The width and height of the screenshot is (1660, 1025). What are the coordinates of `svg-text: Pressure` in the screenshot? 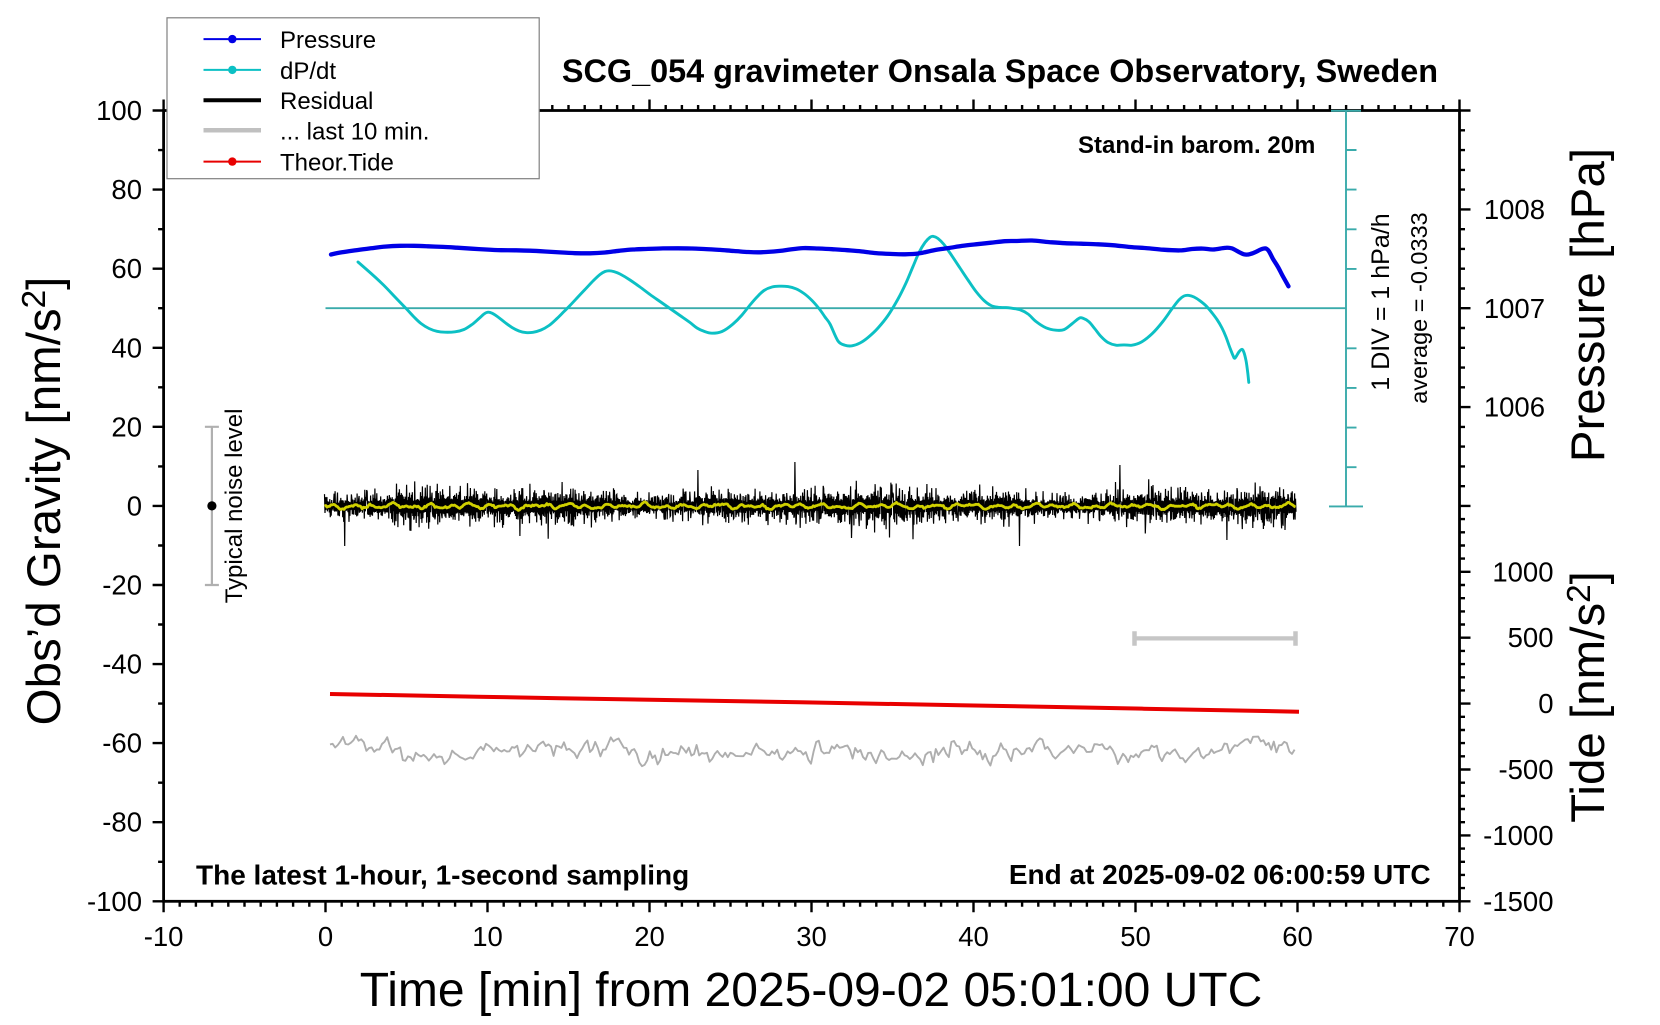 It's located at (328, 40).